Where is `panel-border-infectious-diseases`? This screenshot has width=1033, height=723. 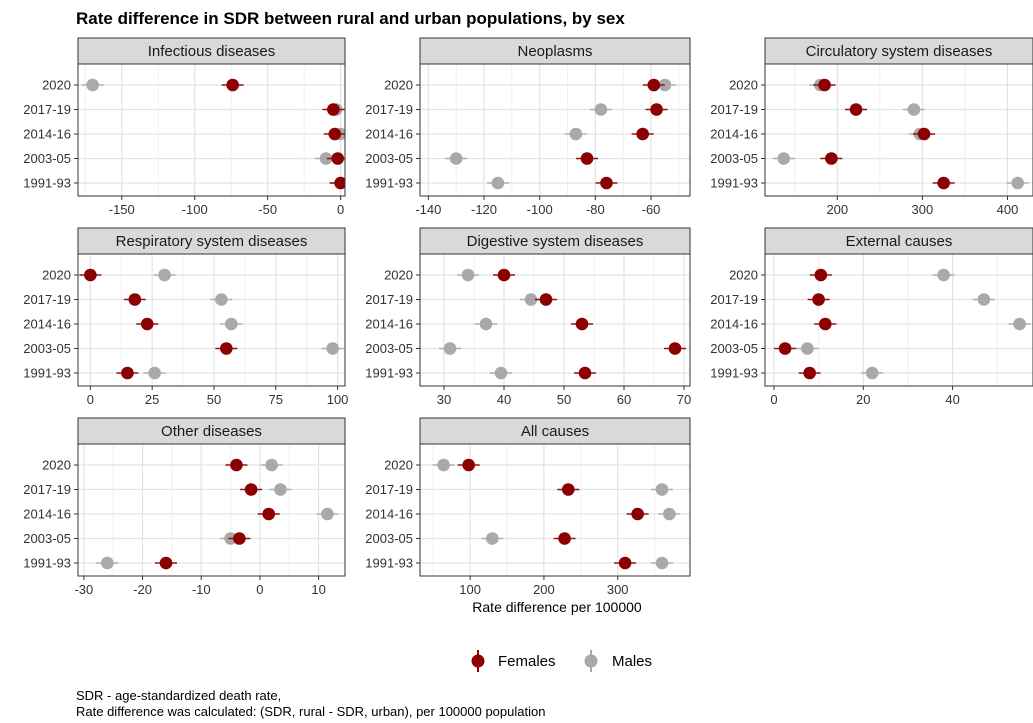
panel-border-infectious-diseases is located at coordinates (211, 130).